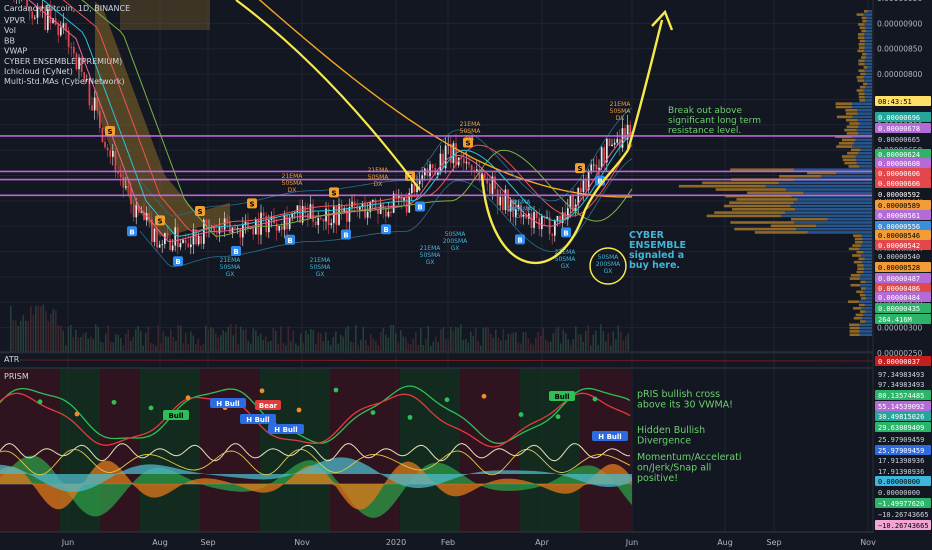 Image resolution: width=932 pixels, height=550 pixels. I want to click on prism-badge-text: 0.00000000, so click(899, 482).